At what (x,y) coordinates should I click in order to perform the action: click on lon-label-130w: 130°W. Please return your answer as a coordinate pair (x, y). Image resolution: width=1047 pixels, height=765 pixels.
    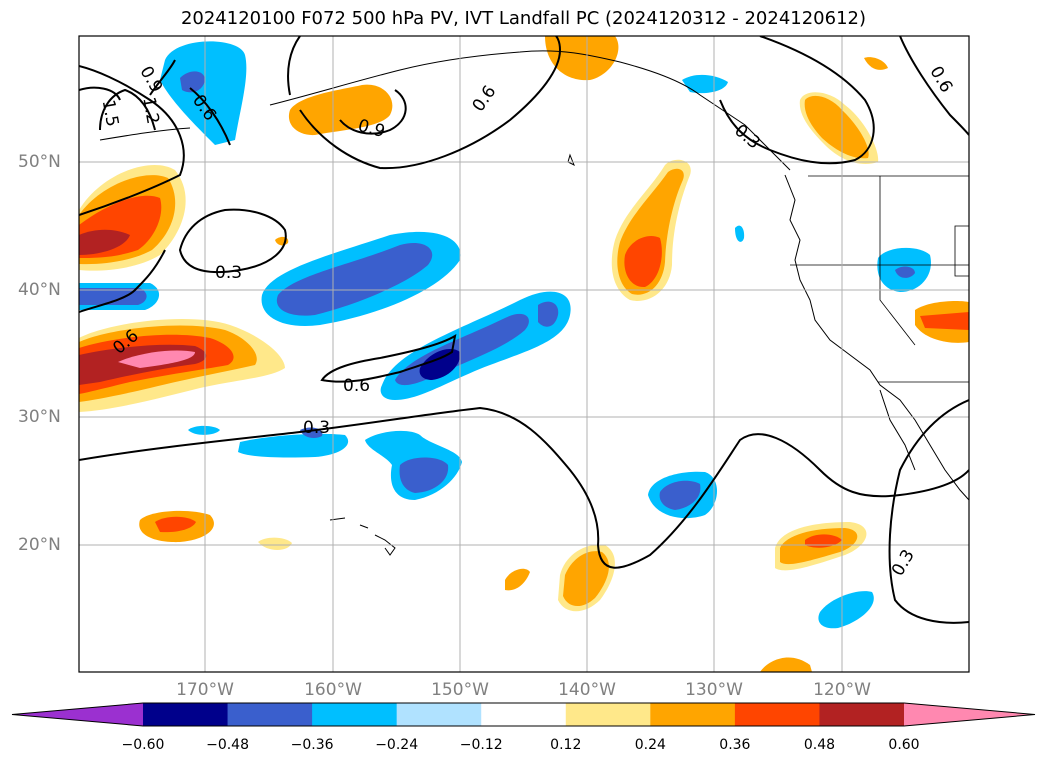
    Looking at the image, I should click on (714, 690).